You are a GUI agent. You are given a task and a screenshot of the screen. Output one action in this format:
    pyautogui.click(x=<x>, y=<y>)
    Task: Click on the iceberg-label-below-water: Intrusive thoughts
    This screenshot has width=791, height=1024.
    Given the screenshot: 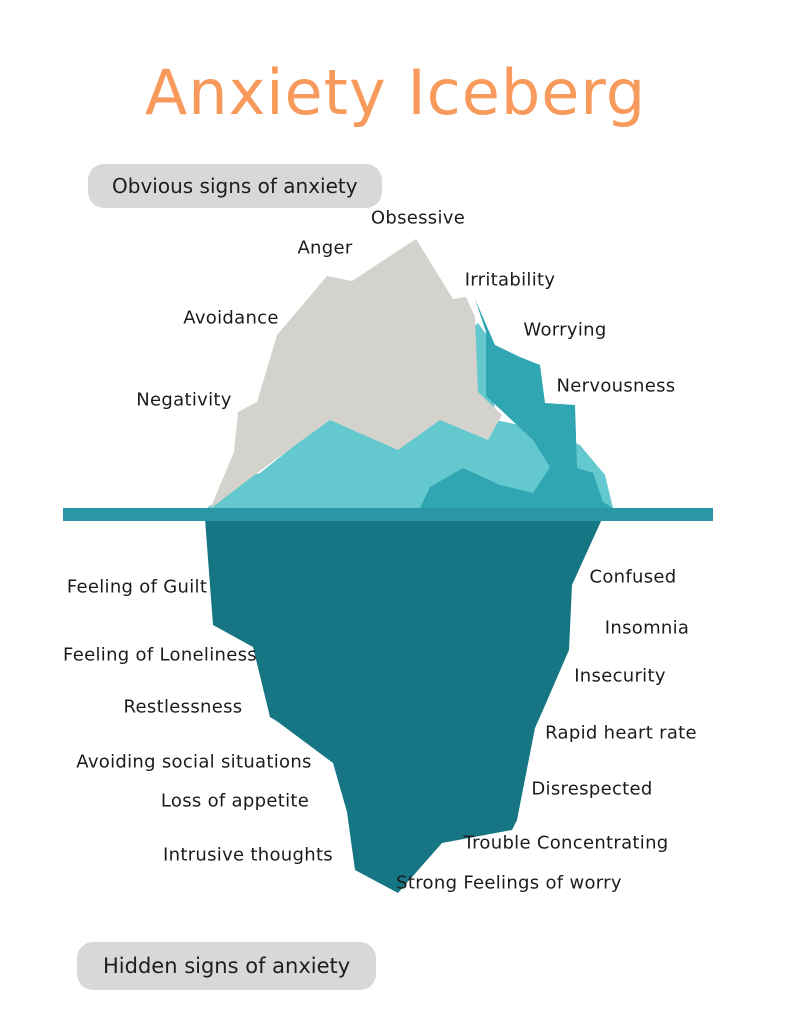 What is the action you would take?
    pyautogui.click(x=248, y=855)
    